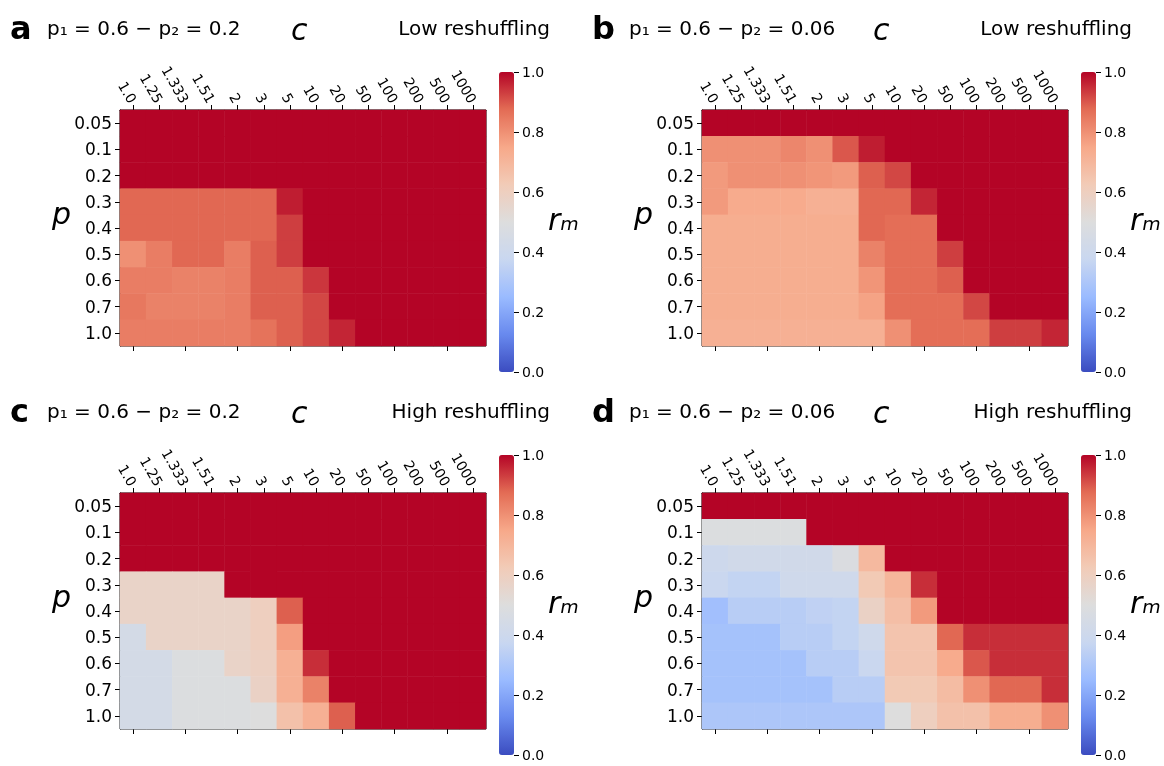 The width and height of the screenshot is (1164, 766). What do you see at coordinates (1056, 28) in the screenshot?
I see `chart-subtitle: Low reshuffling` at bounding box center [1056, 28].